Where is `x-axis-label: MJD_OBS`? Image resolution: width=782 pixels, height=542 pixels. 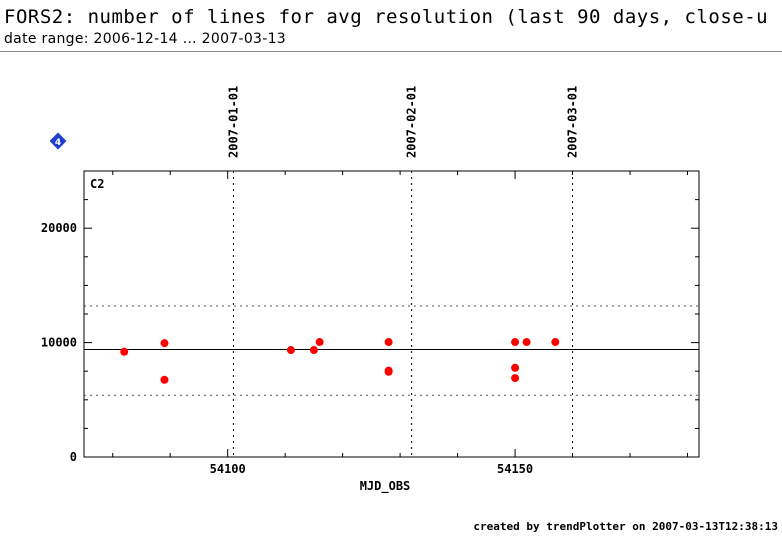
x-axis-label: MJD_OBS is located at coordinates (385, 486).